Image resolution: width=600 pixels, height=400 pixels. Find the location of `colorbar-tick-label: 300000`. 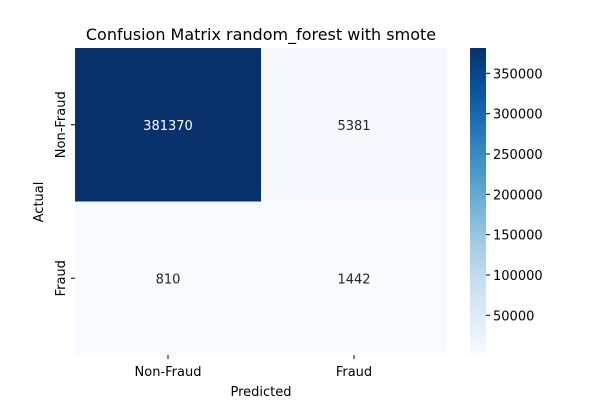

colorbar-tick-label: 300000 is located at coordinates (518, 115).